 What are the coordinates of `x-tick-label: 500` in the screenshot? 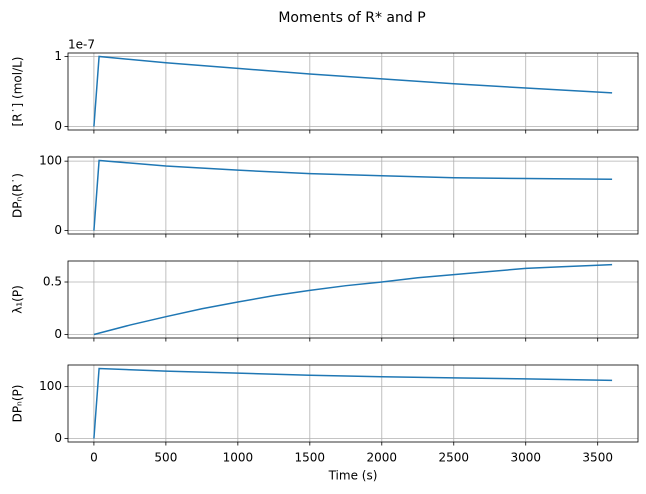 It's located at (165, 458).